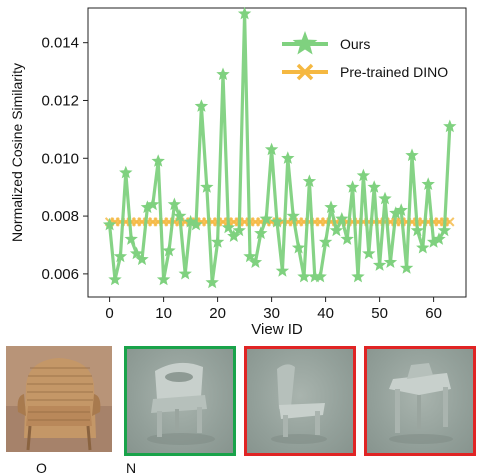  What do you see at coordinates (60, 100) in the screenshot?
I see `y-tick-label: 0.012` at bounding box center [60, 100].